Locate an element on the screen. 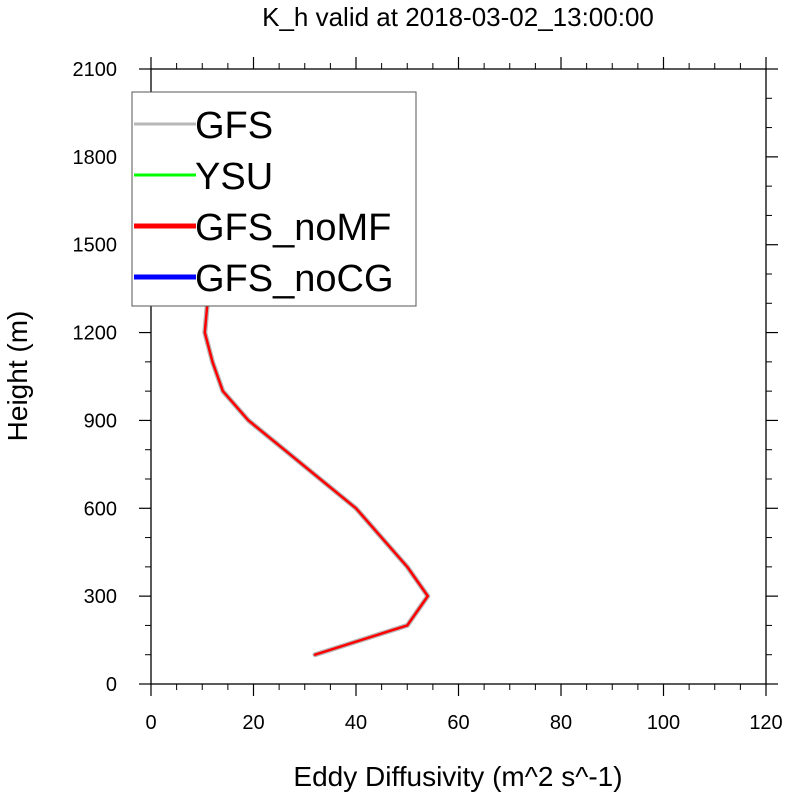 Image resolution: width=788 pixels, height=796 pixels. y-tick-label: 2100 is located at coordinates (95, 70).